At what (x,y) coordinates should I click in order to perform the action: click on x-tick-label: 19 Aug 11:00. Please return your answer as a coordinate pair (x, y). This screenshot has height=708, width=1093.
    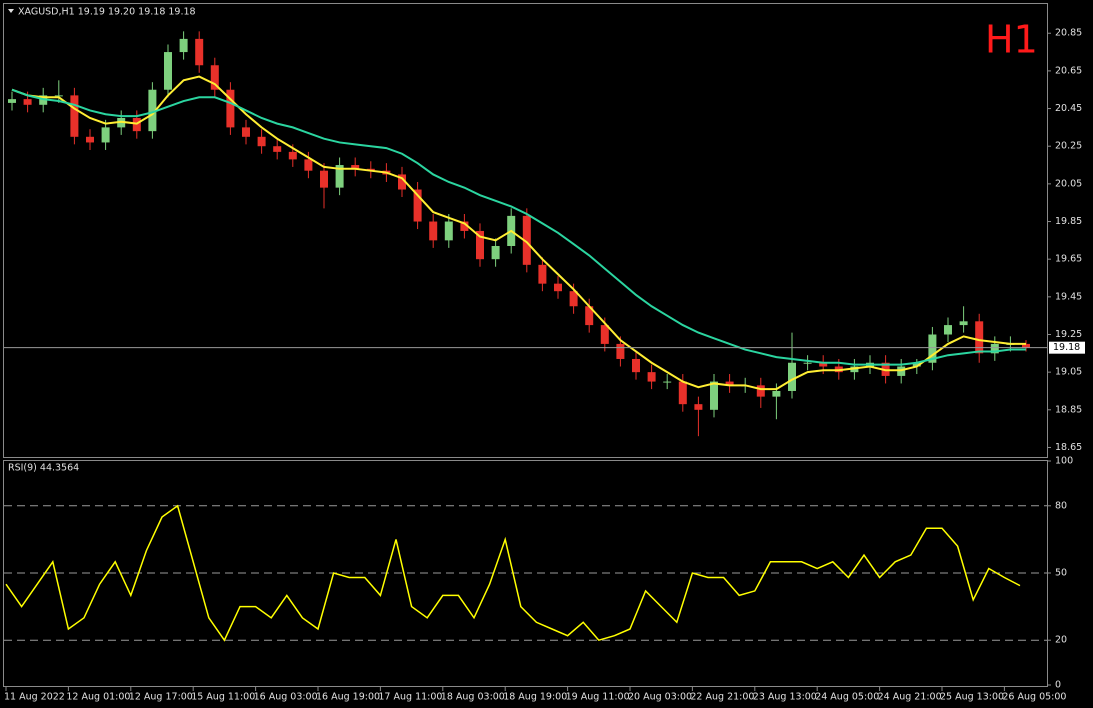
    Looking at the image, I should click on (598, 697).